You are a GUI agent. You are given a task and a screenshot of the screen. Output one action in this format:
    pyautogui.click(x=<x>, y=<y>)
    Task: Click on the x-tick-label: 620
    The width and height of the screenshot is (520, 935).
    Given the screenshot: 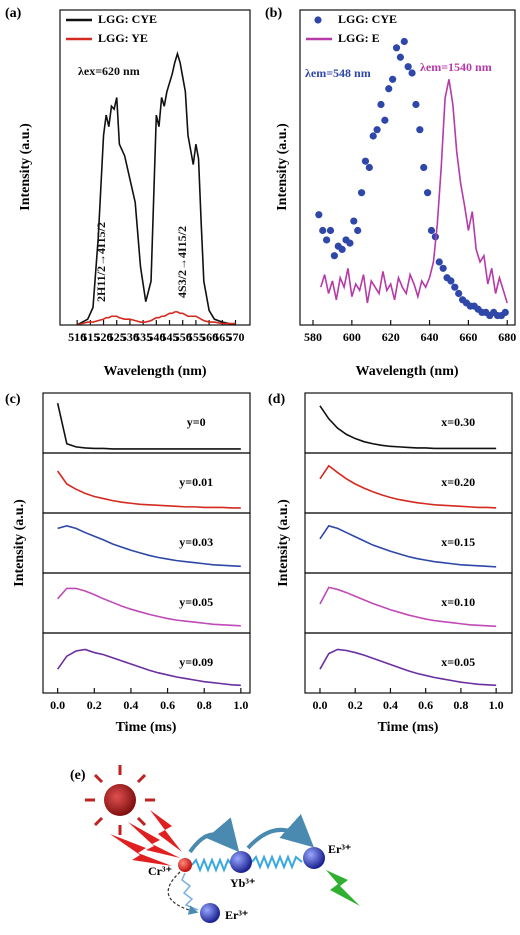 What is the action you would take?
    pyautogui.click(x=391, y=337)
    